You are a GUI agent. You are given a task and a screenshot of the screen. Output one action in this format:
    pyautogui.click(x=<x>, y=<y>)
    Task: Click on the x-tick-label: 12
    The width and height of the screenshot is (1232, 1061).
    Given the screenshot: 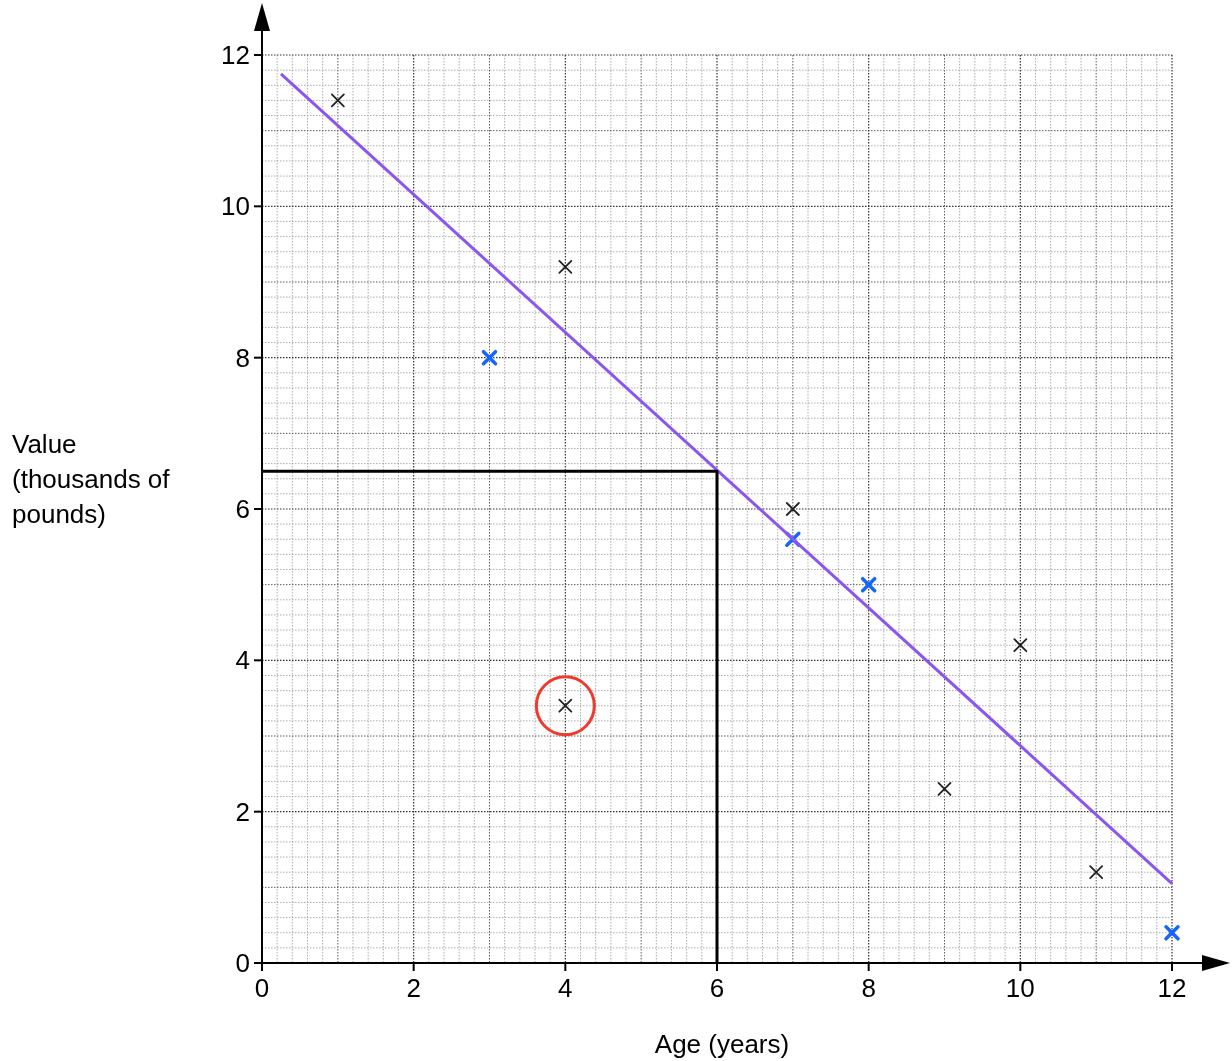 What is the action you would take?
    pyautogui.click(x=1172, y=988)
    